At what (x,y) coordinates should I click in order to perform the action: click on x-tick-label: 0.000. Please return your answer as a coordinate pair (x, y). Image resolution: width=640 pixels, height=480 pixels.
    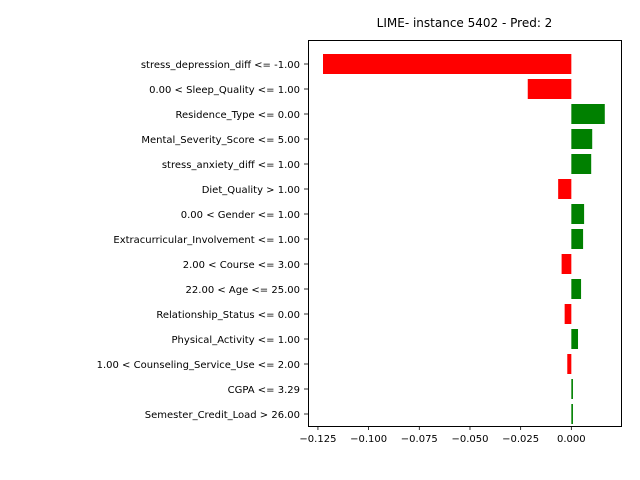
    Looking at the image, I should click on (571, 439).